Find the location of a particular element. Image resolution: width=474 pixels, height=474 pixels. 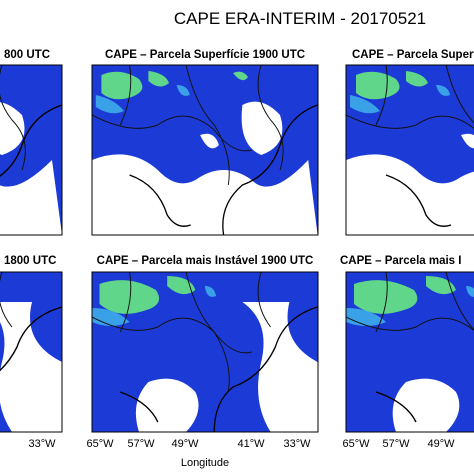

x-tick-label: 41°W is located at coordinates (251, 444).